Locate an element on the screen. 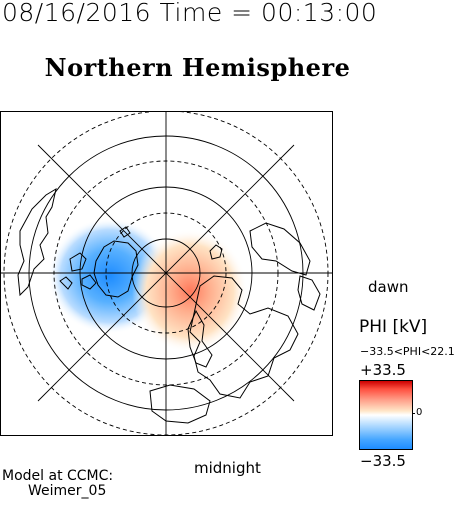  coastline-greenland is located at coordinates (116, 269).